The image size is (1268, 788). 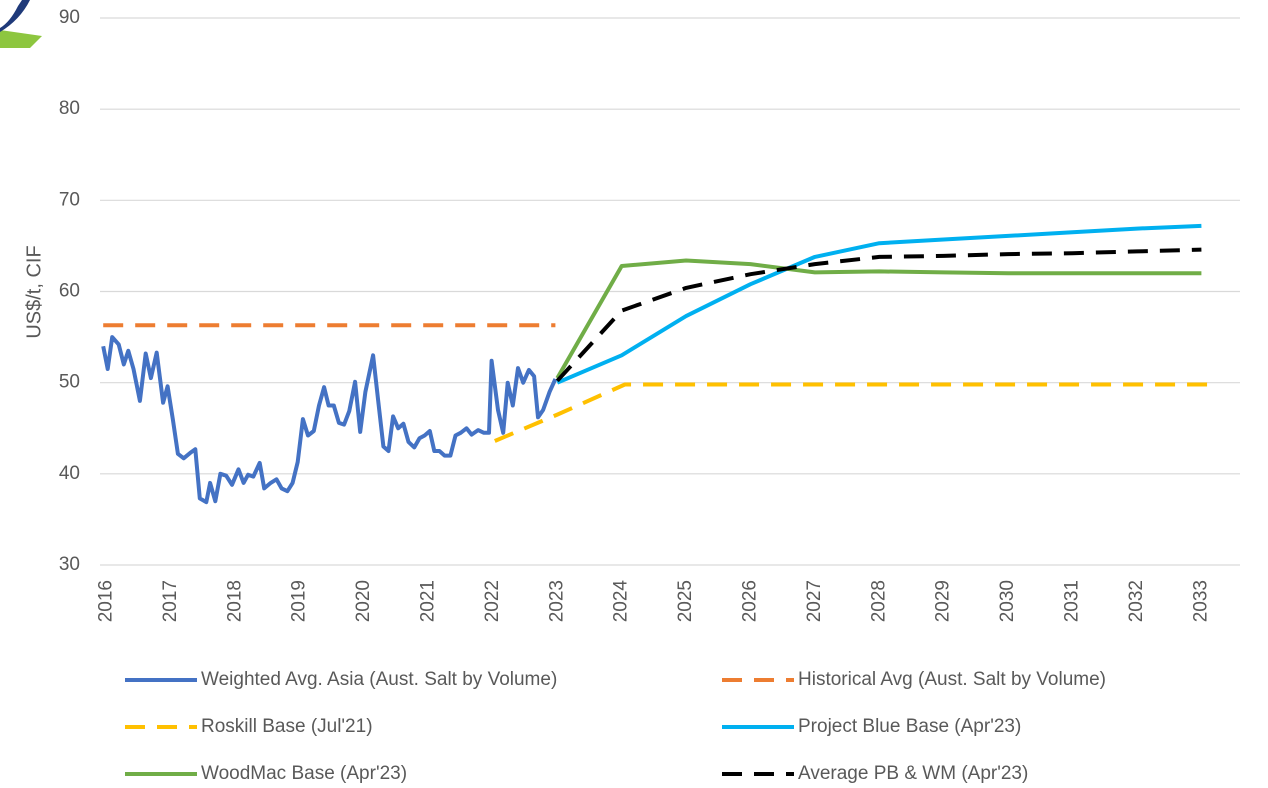 I want to click on x-tick-label: 2019, so click(x=299, y=601).